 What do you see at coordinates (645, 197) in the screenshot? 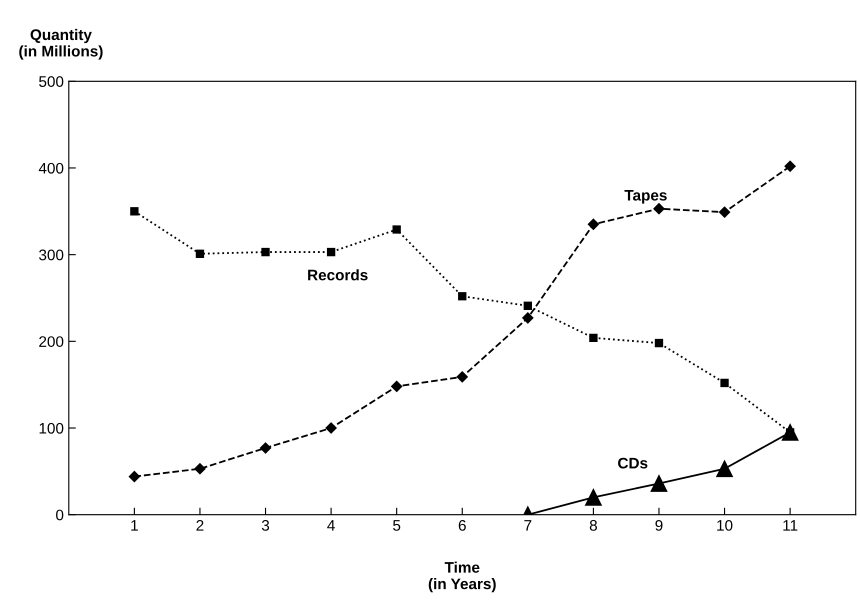
I see `series-label: Tapes` at bounding box center [645, 197].